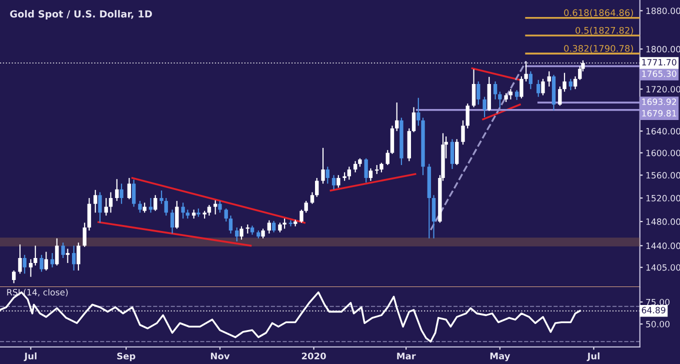 This screenshot has height=364, width=680. What do you see at coordinates (406, 356) in the screenshot?
I see `x-tick-label: Mar` at bounding box center [406, 356].